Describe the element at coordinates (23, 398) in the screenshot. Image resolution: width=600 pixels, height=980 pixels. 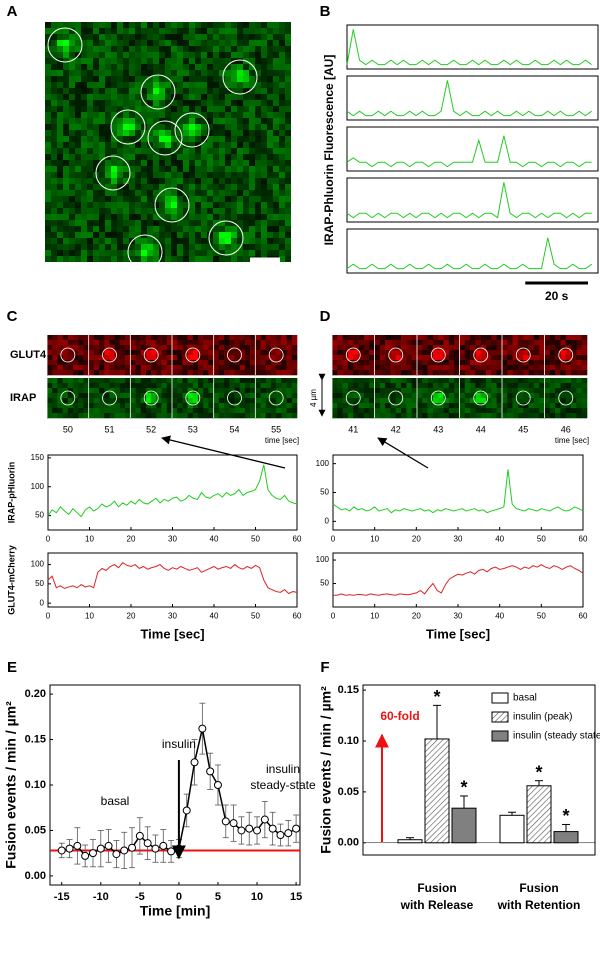
I see `row-label: IRAP` at that location.